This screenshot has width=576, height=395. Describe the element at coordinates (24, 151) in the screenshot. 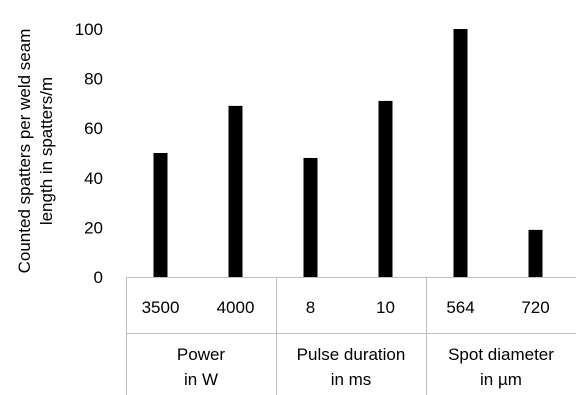

I see `y-axis-title-line: Counted spatters per weld seam` at that location.